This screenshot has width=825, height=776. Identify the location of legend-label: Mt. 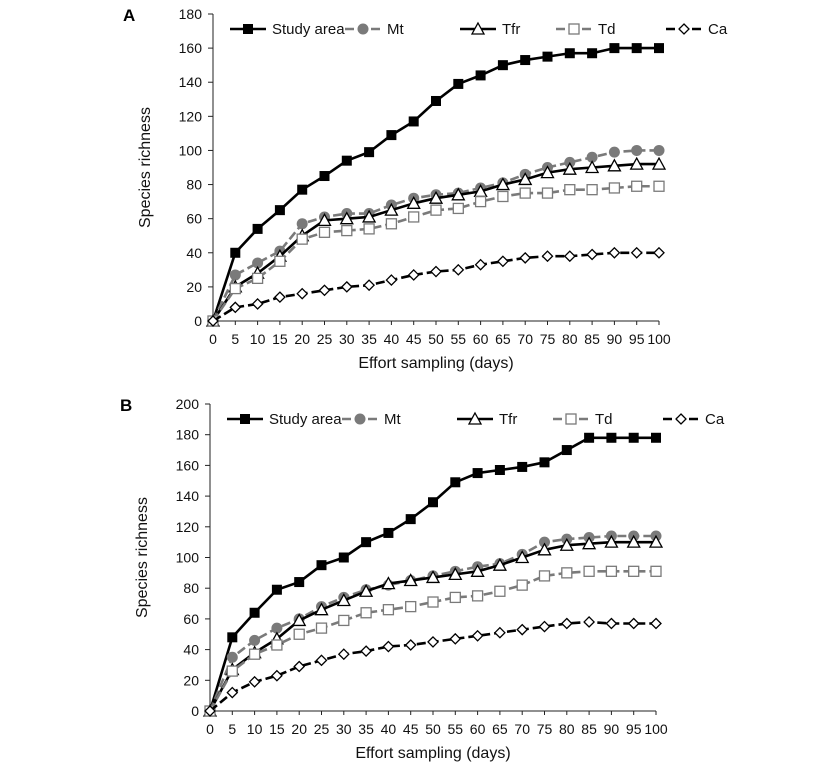
(392, 419).